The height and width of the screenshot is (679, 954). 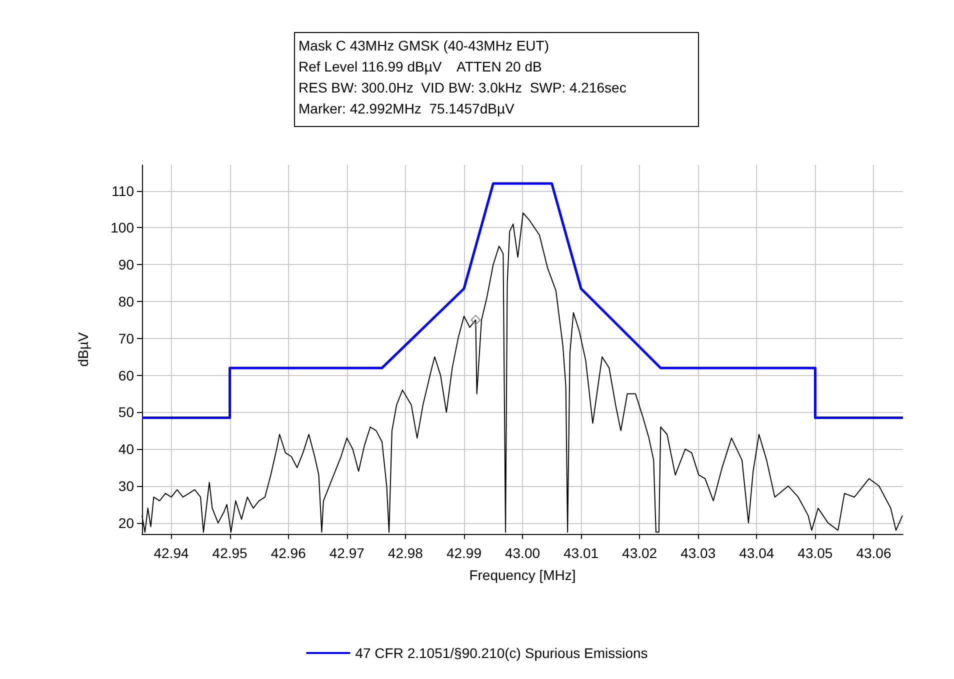 What do you see at coordinates (126, 375) in the screenshot?
I see `y-tick-label: 60` at bounding box center [126, 375].